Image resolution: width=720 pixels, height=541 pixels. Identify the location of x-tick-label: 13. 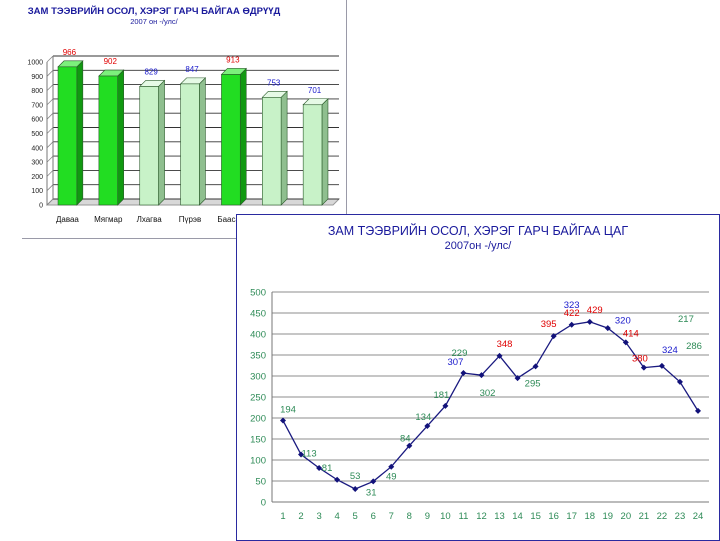
(499, 516).